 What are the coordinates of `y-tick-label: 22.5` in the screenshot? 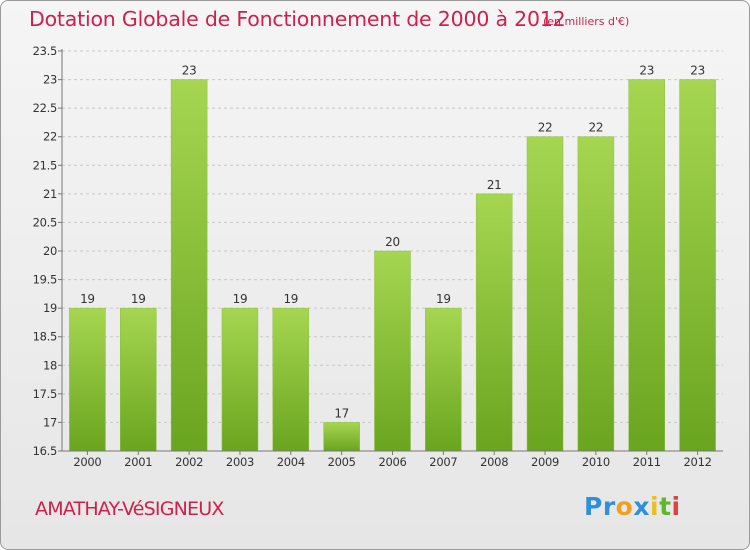 It's located at (45, 108).